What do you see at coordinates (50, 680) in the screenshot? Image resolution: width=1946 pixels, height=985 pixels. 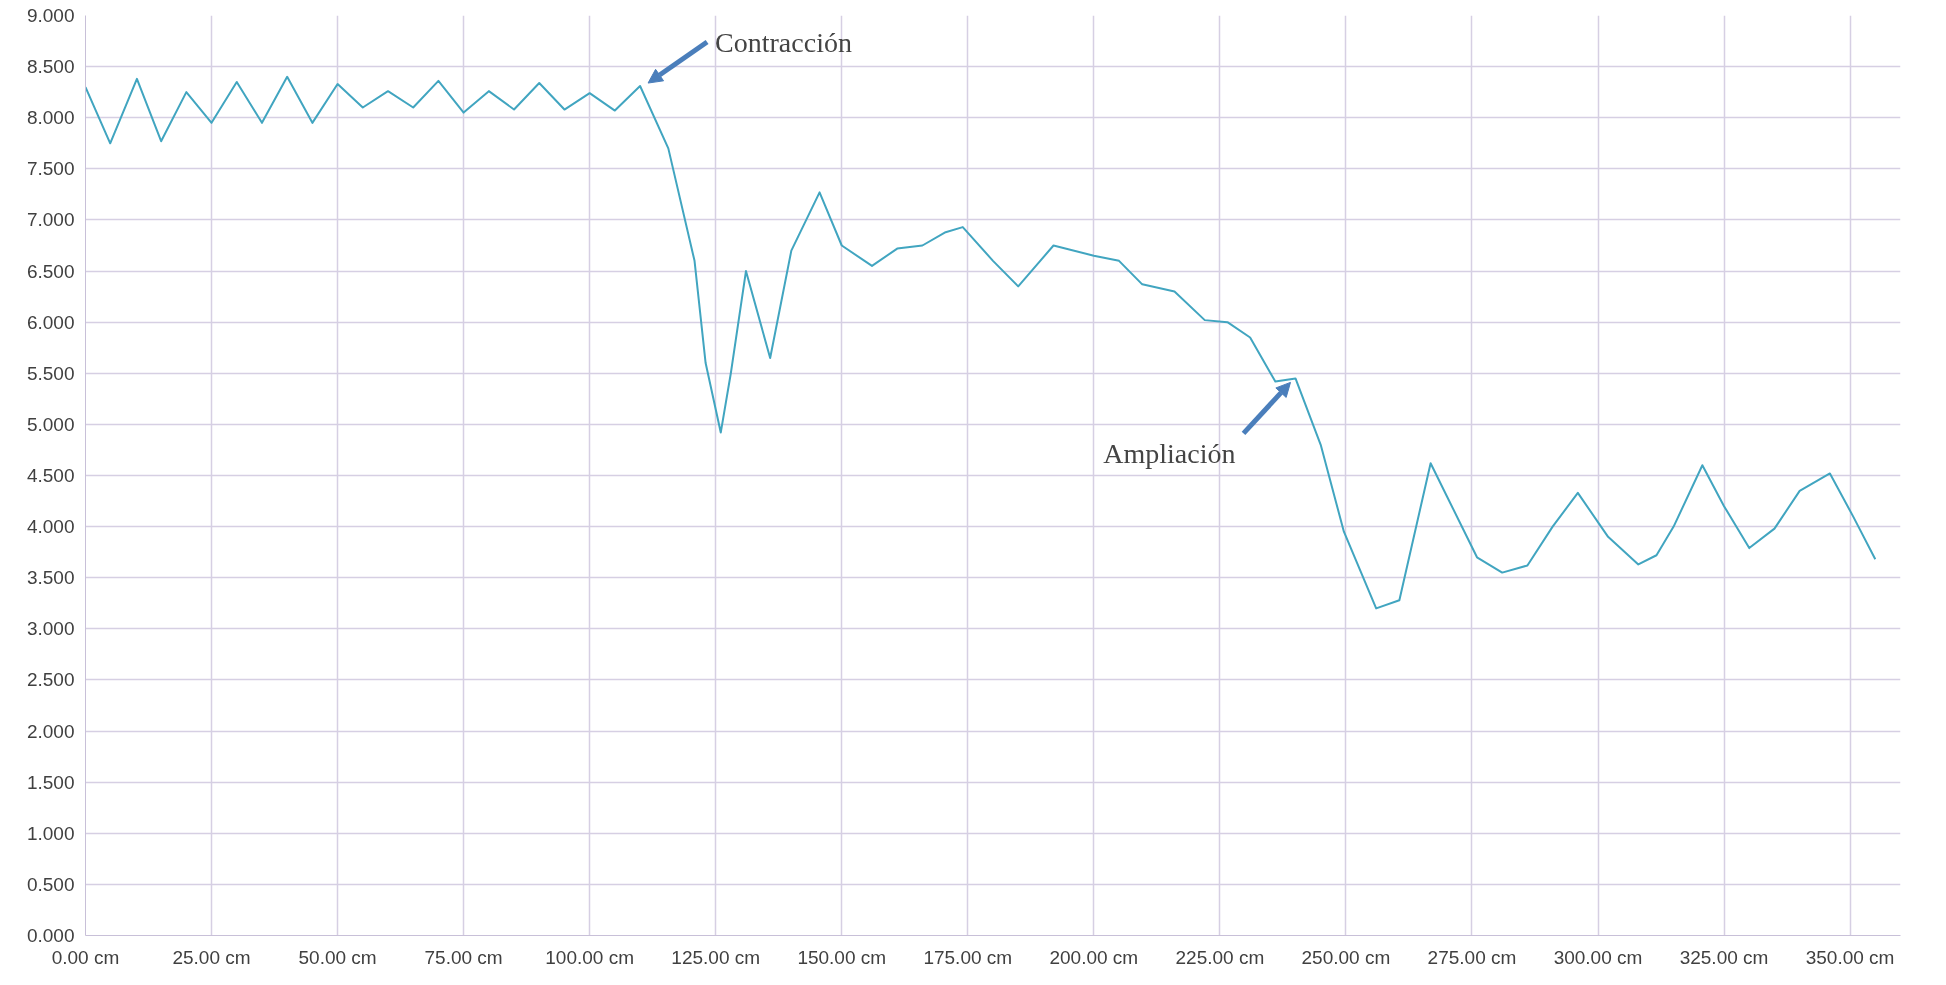 I see `y-tick-label: 2.500` at bounding box center [50, 680].